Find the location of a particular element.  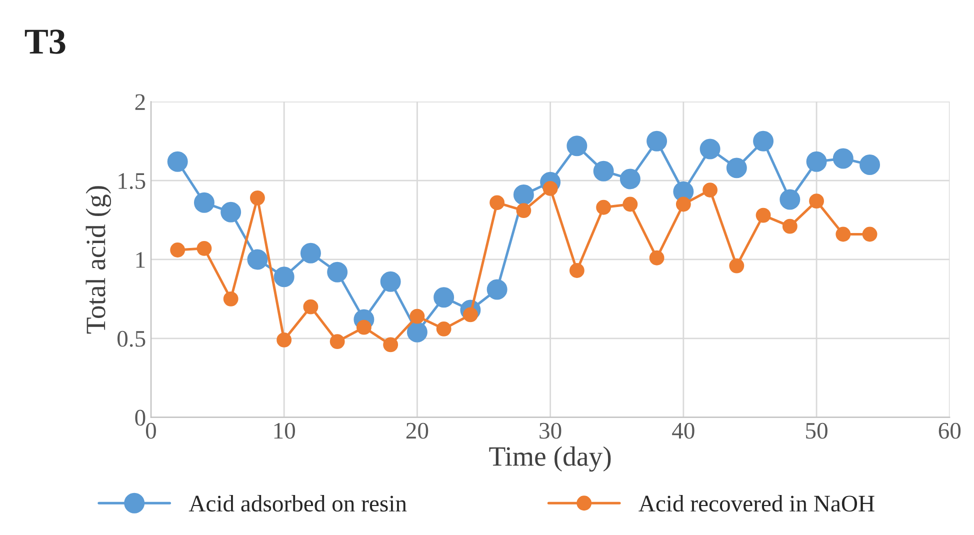

legend-label: Acid adsorbed on resin is located at coordinates (297, 503).